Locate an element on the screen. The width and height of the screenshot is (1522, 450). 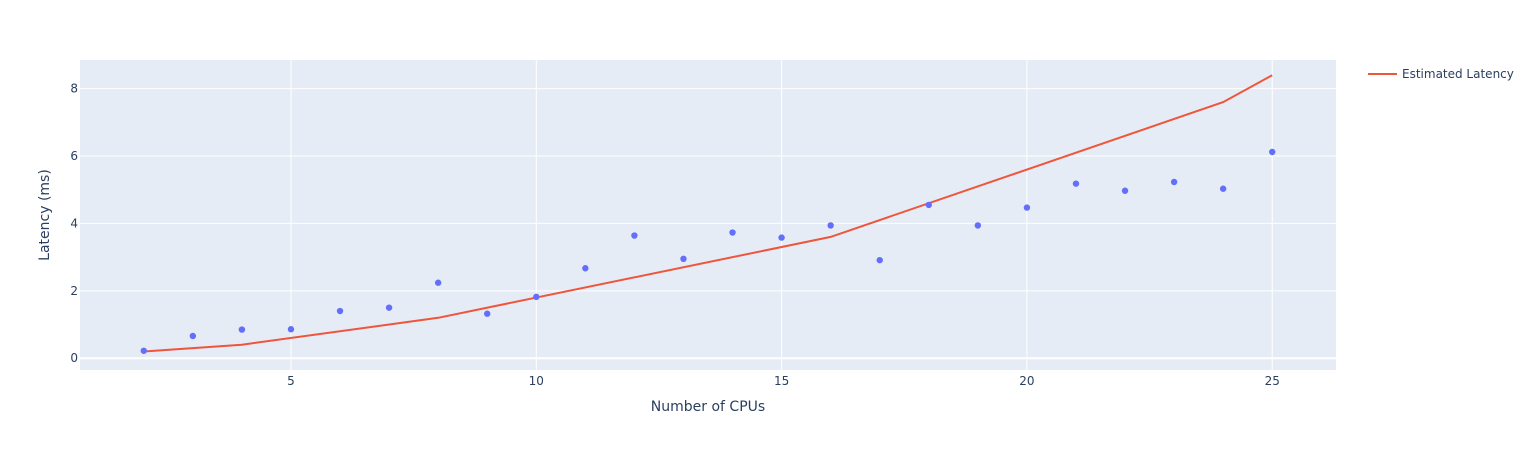
legend: Estimated Latency is located at coordinates (1441, 74).